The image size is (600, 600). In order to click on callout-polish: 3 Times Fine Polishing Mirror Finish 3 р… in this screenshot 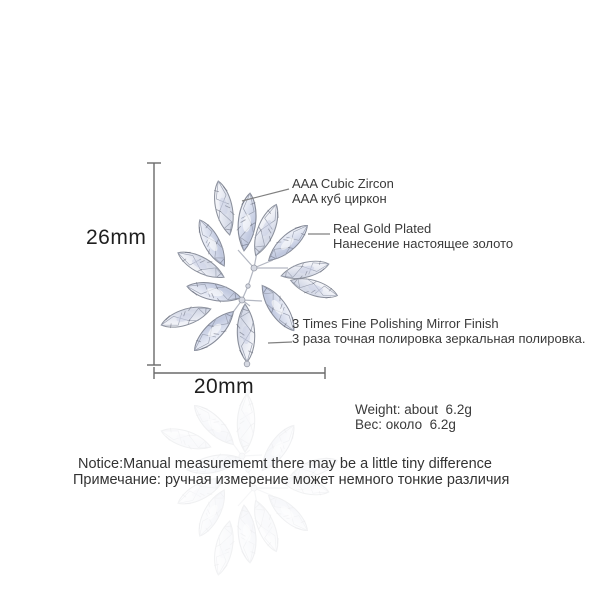, I will do `click(439, 331)`.